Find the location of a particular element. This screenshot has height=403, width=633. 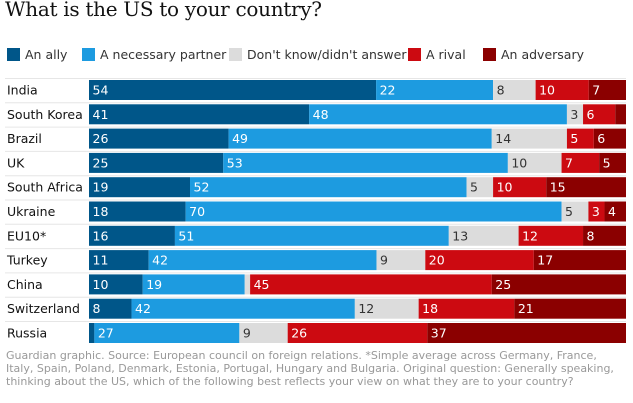

data-label: 37 is located at coordinates (439, 333).